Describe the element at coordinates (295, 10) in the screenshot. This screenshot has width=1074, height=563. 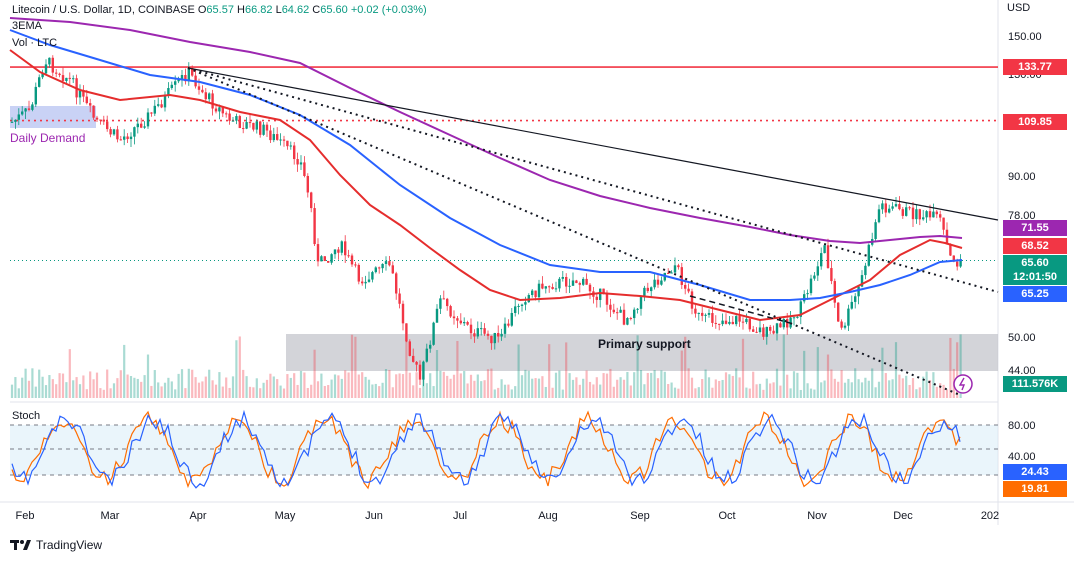
I see `low-value: 64.62` at that location.